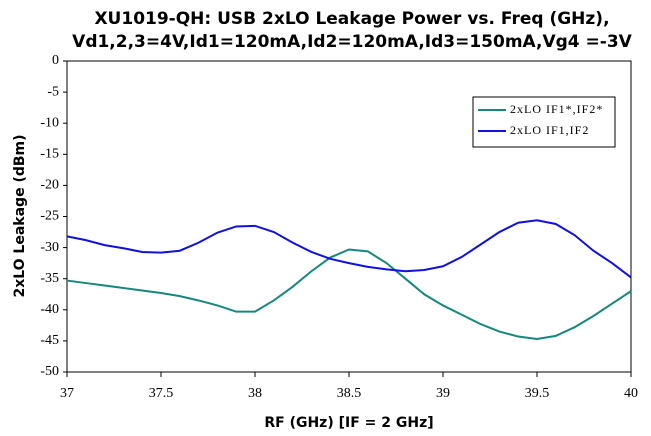 This screenshot has width=651, height=436. Describe the element at coordinates (55, 60) in the screenshot. I see `y-tick-label: 0` at that location.